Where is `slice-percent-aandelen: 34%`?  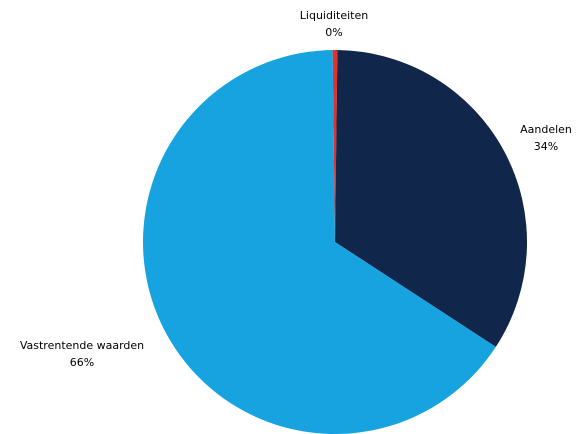
slice-percent-aandelen: 34% is located at coordinates (546, 146).